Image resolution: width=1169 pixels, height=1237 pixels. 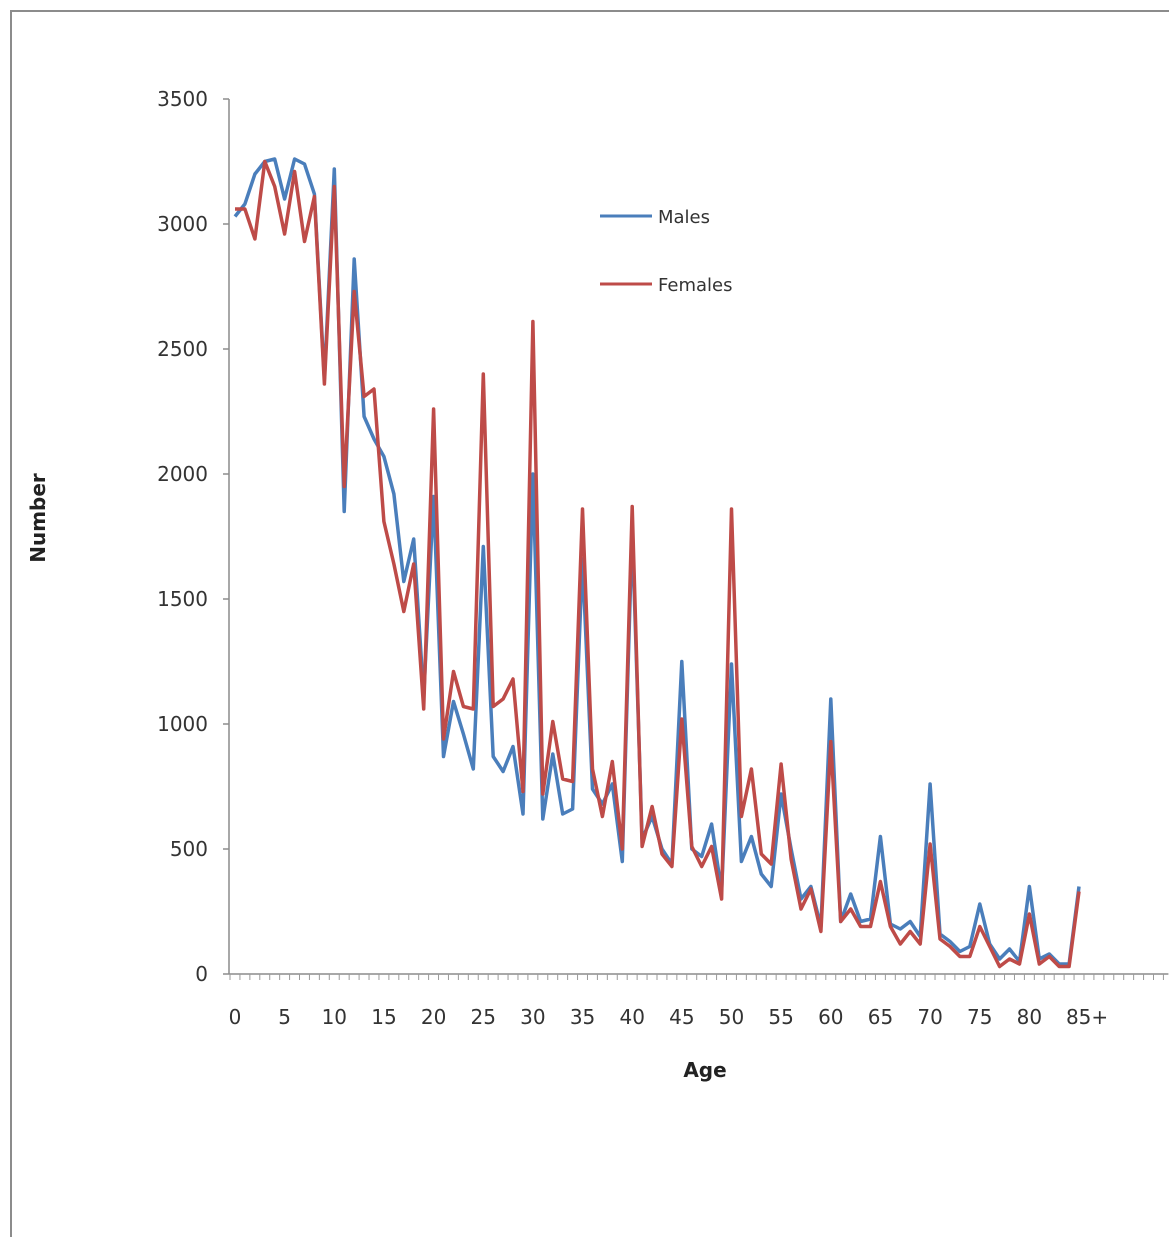 What do you see at coordinates (433, 1017) in the screenshot?
I see `x-tick-label: 20` at bounding box center [433, 1017].